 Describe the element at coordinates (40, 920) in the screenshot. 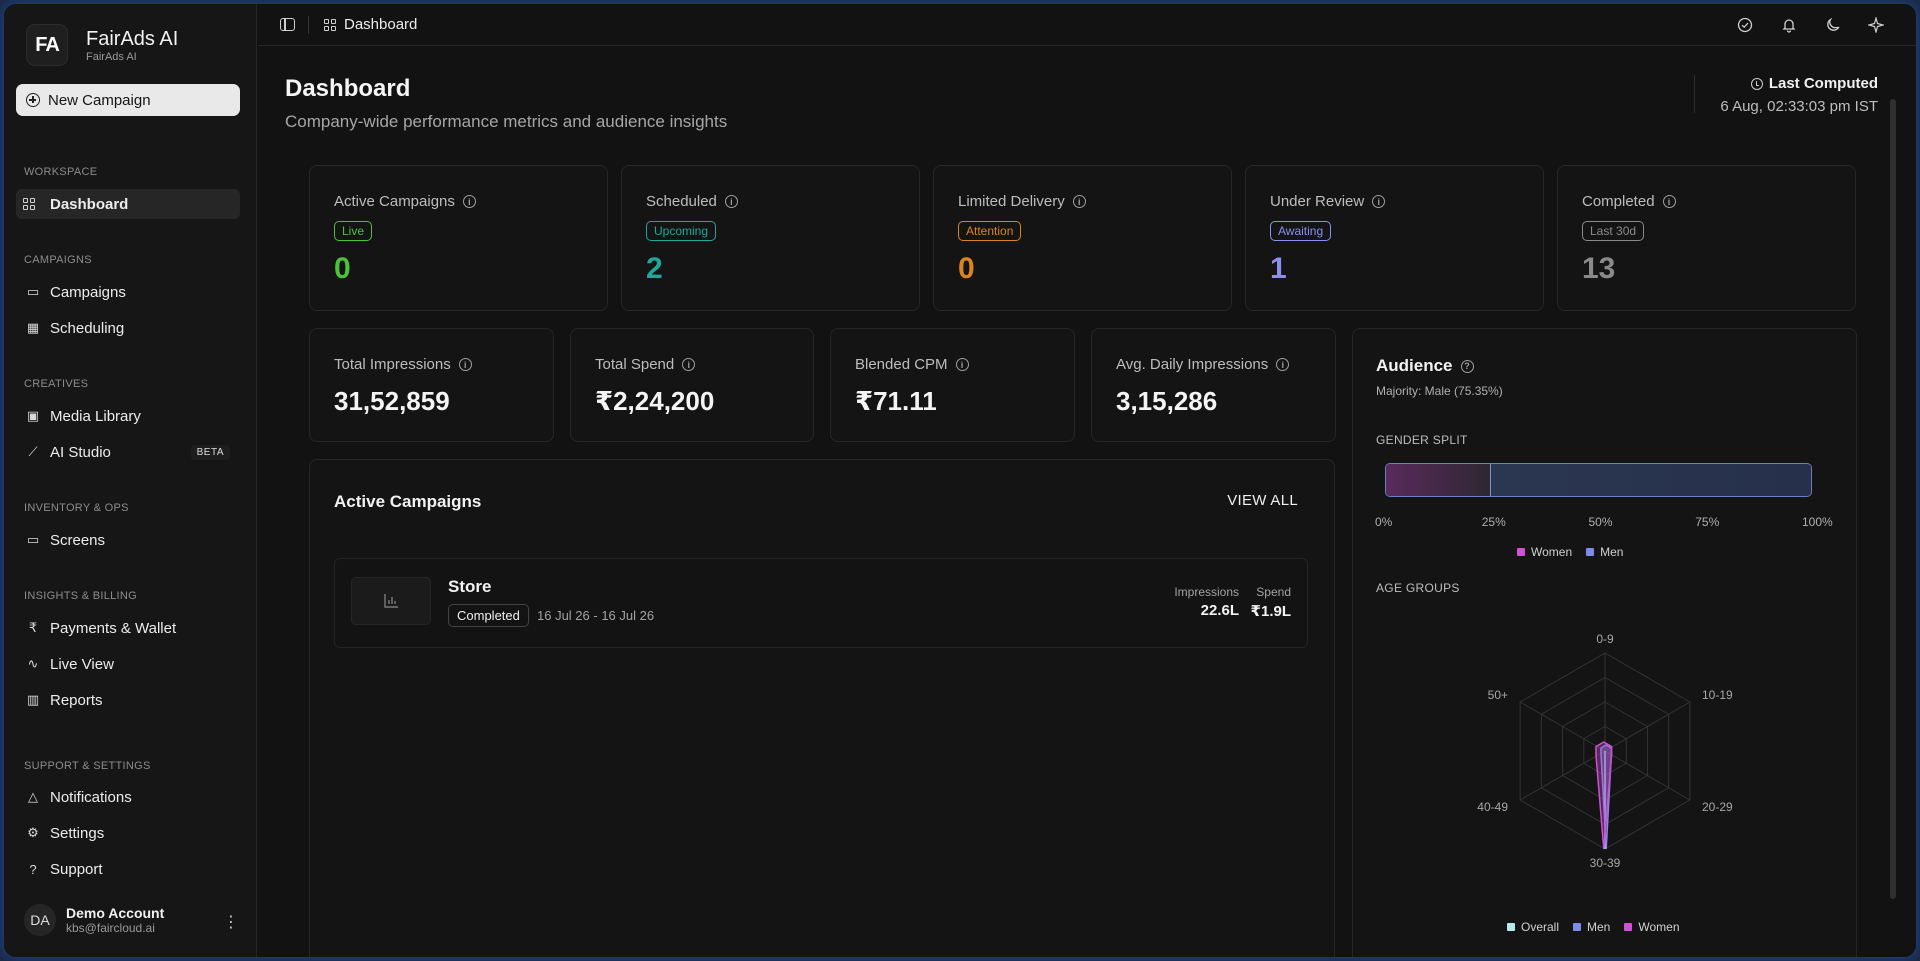

I see `avatar: DA` at that location.